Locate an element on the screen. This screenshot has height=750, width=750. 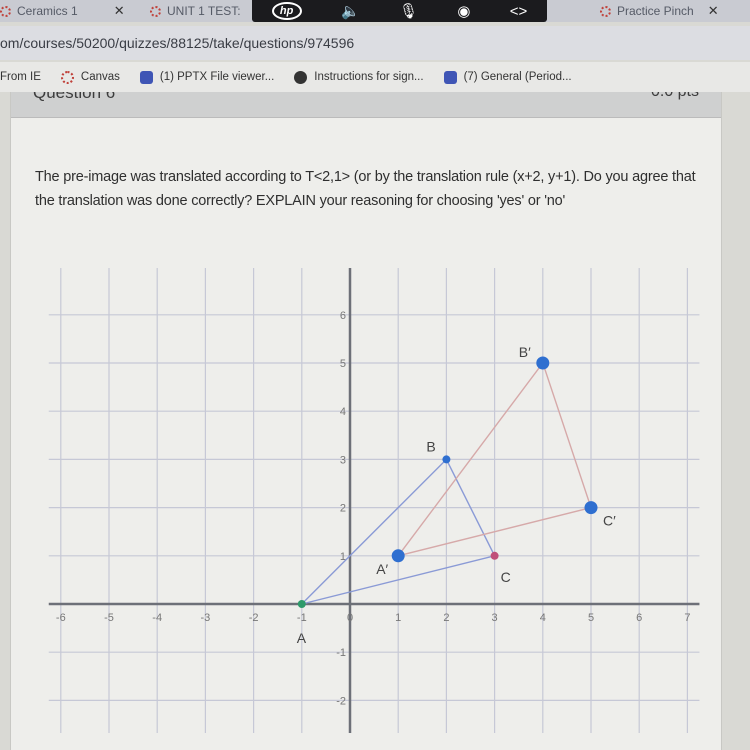
preimage-triangle is located at coordinates (397, 532).